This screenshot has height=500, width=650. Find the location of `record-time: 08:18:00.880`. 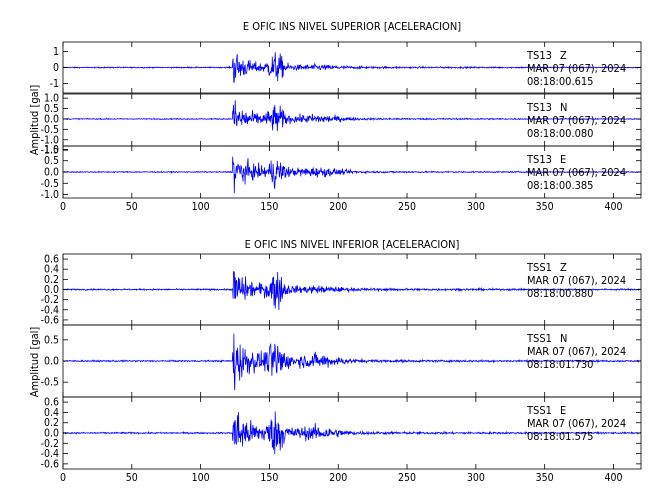

record-time: 08:18:00.880 is located at coordinates (560, 293).